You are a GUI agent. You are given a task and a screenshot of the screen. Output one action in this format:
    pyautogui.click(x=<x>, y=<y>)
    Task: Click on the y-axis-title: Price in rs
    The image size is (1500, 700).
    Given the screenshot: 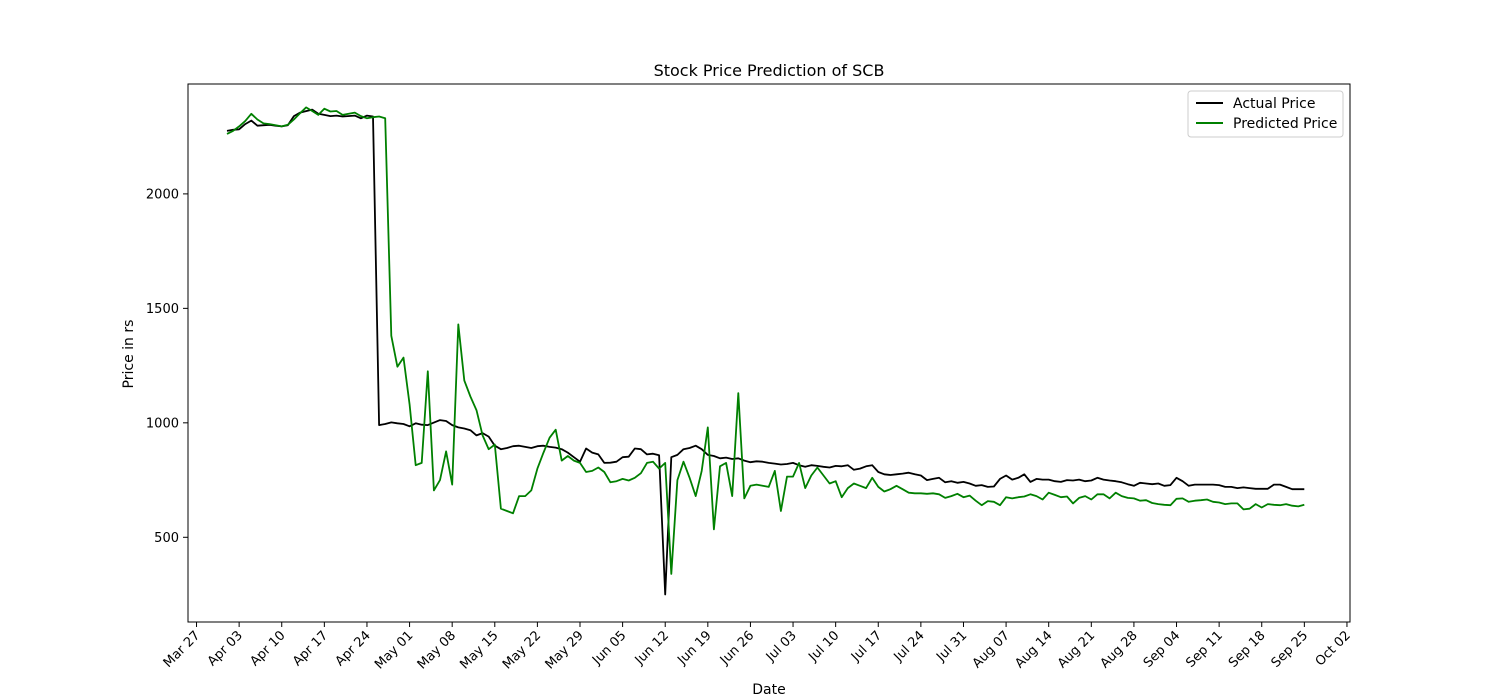 What is the action you would take?
    pyautogui.click(x=129, y=354)
    